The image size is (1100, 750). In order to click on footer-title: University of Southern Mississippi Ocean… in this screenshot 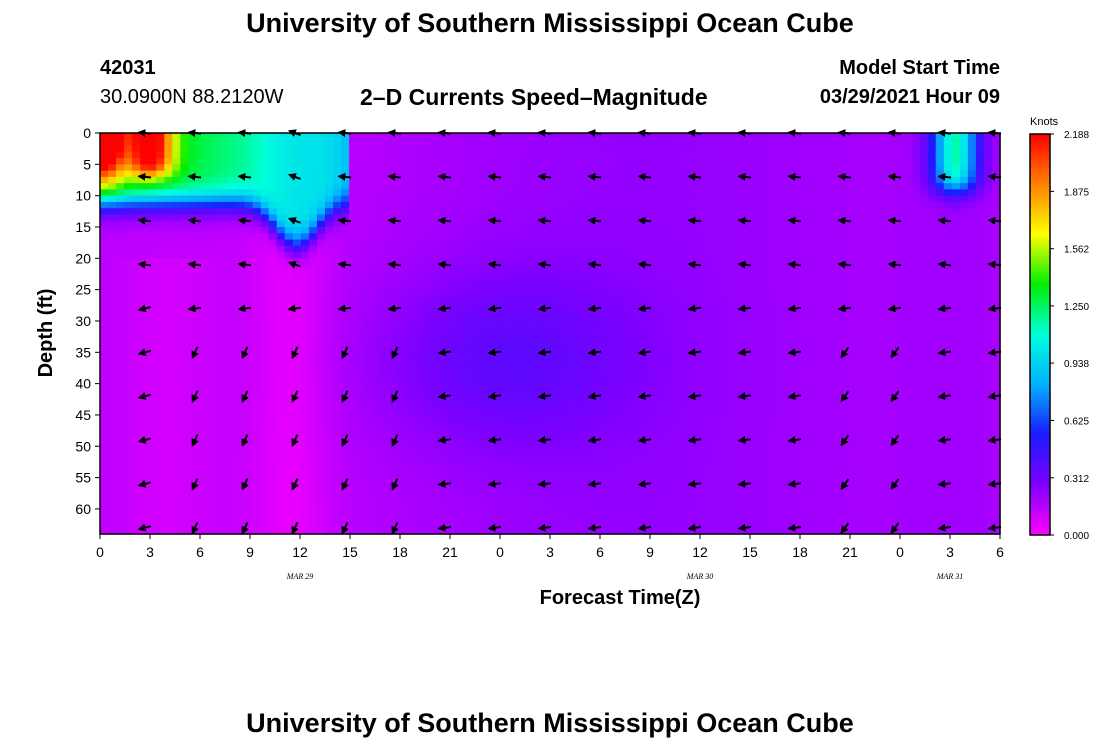, I will do `click(550, 723)`.